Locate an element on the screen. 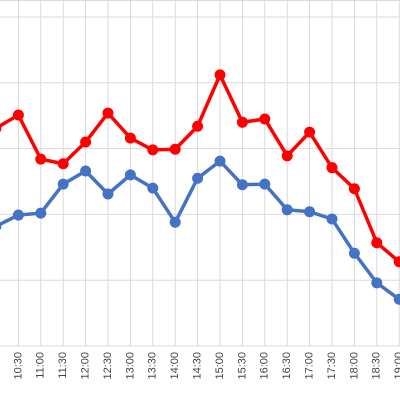 The width and height of the screenshot is (400, 400). x-tick-label: 19:00 is located at coordinates (396, 366).